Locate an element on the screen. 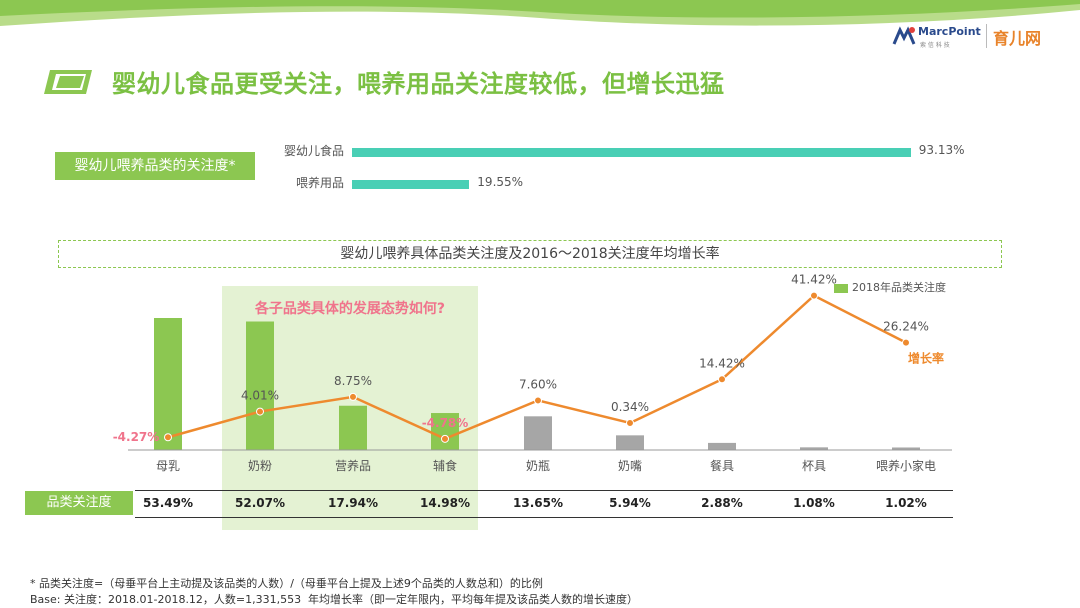 This screenshot has height=608, width=1080. marcpoint-logo-icon is located at coordinates (904, 35).